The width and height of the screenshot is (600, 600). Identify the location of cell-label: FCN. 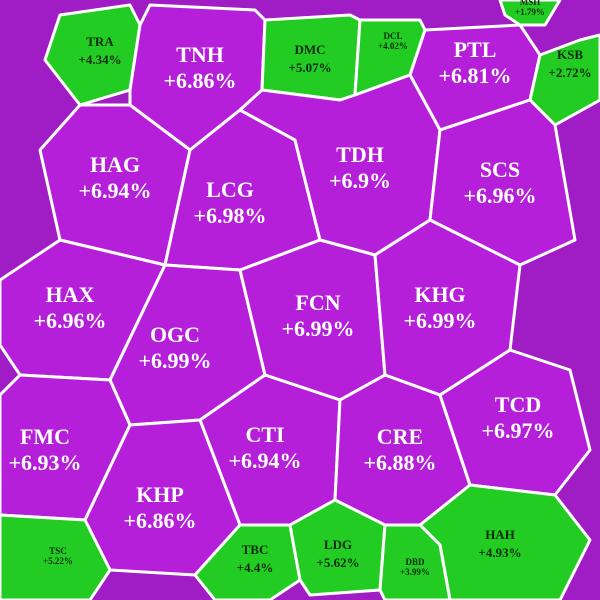
(317, 302).